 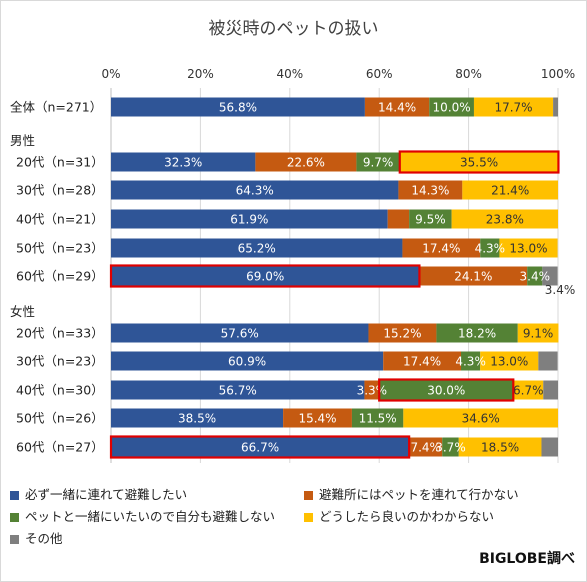 I want to click on data-label: 22.6%, so click(x=306, y=163).